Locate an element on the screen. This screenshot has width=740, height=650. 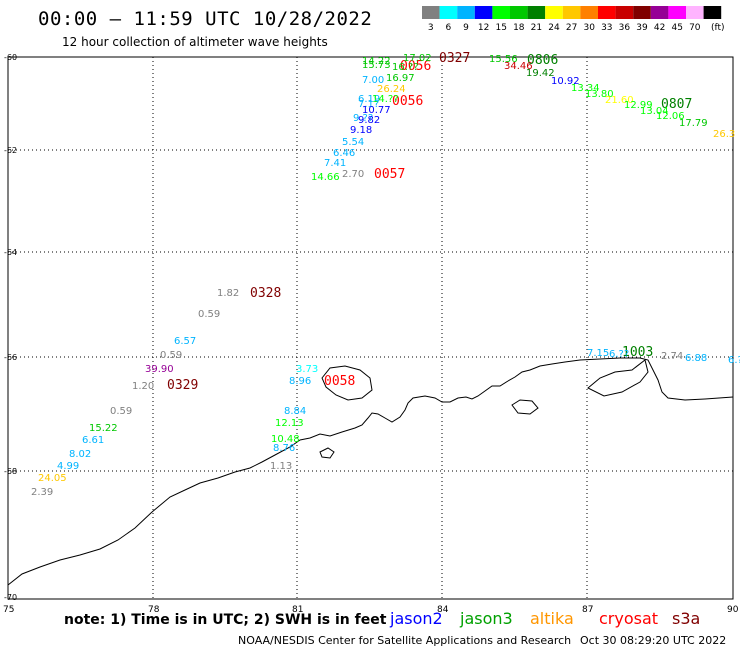
legend-value-label: 21 is located at coordinates (536, 28).